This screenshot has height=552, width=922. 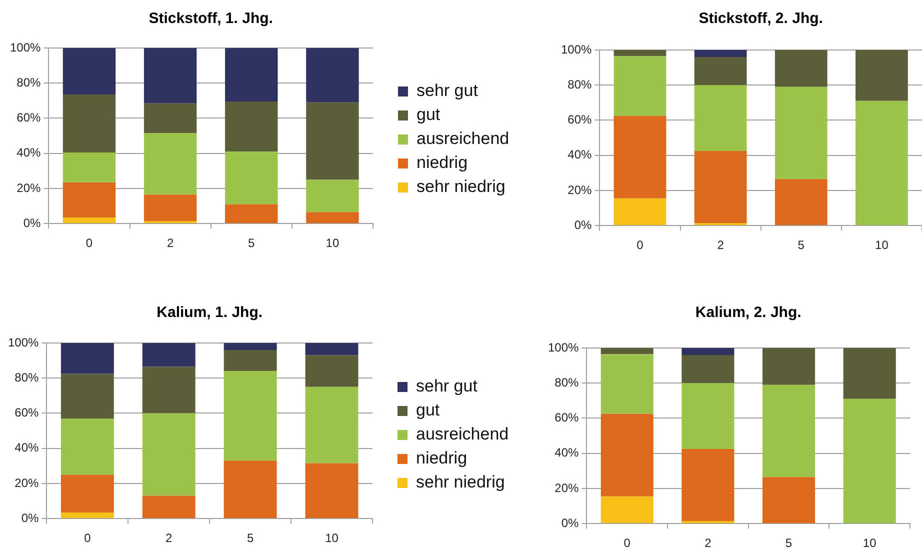 What do you see at coordinates (209, 313) in the screenshot?
I see `chart-title: Kalium, 1. Jhg.` at bounding box center [209, 313].